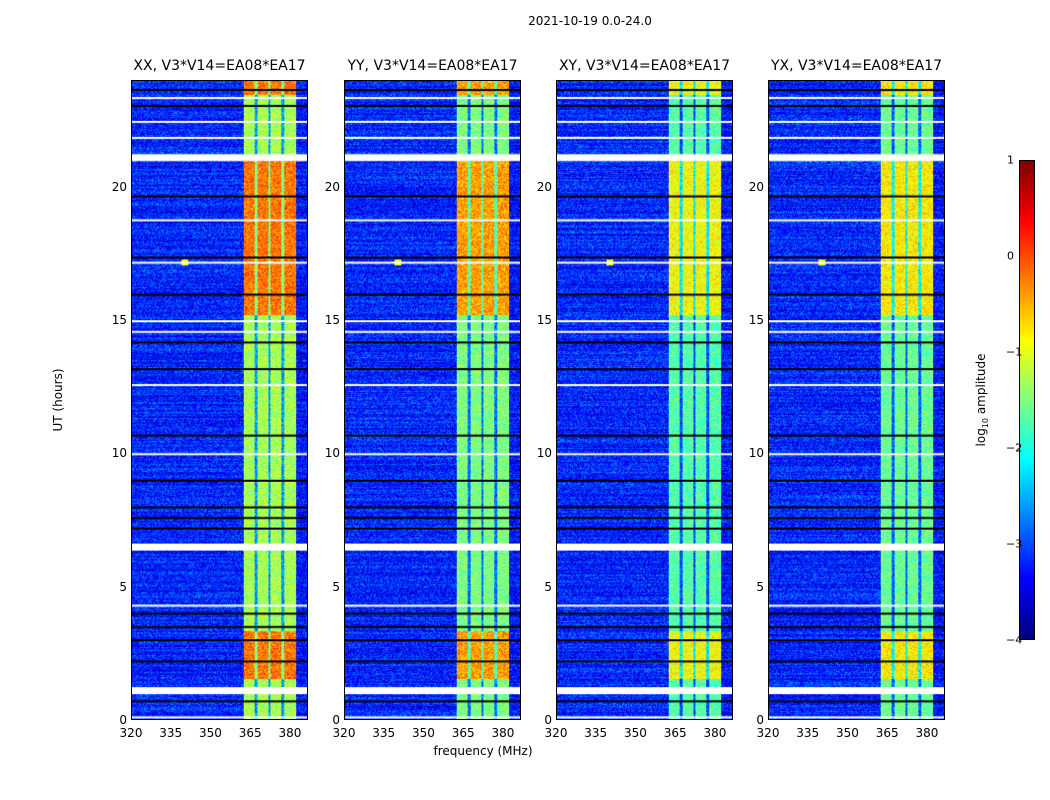 This screenshot has width=1050, height=800. What do you see at coordinates (1014, 544) in the screenshot?
I see `colorbar-tick-label: −3` at bounding box center [1014, 544].